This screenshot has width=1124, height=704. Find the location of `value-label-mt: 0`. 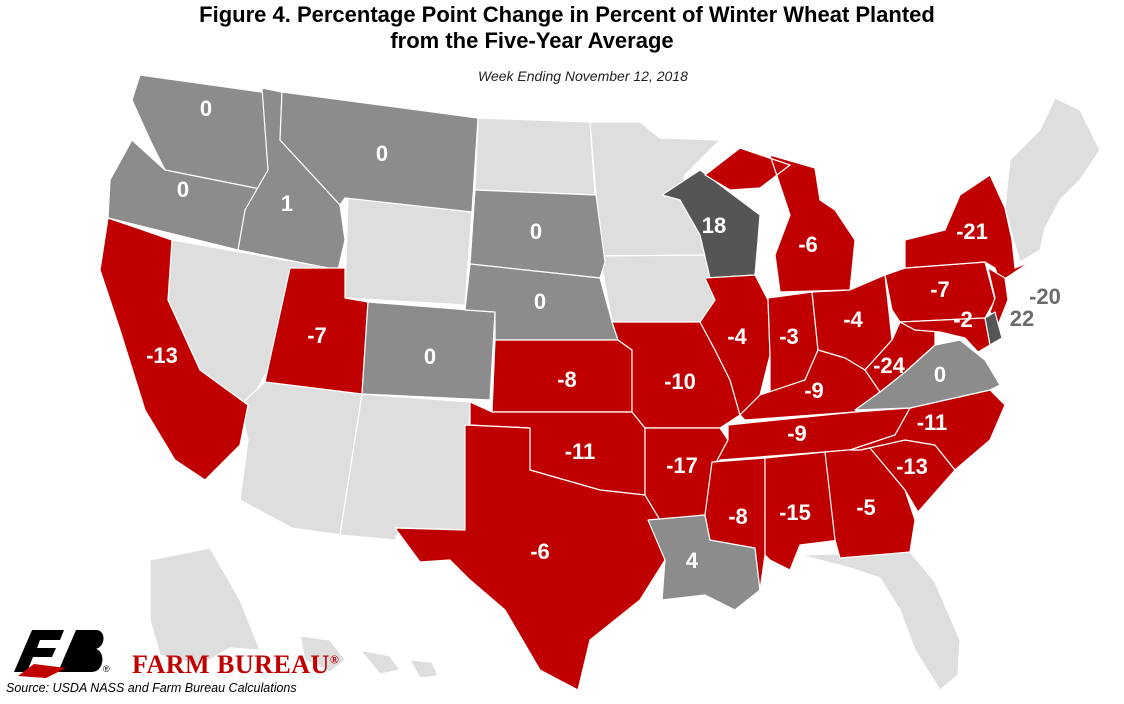

value-label-mt: 0 is located at coordinates (382, 153).